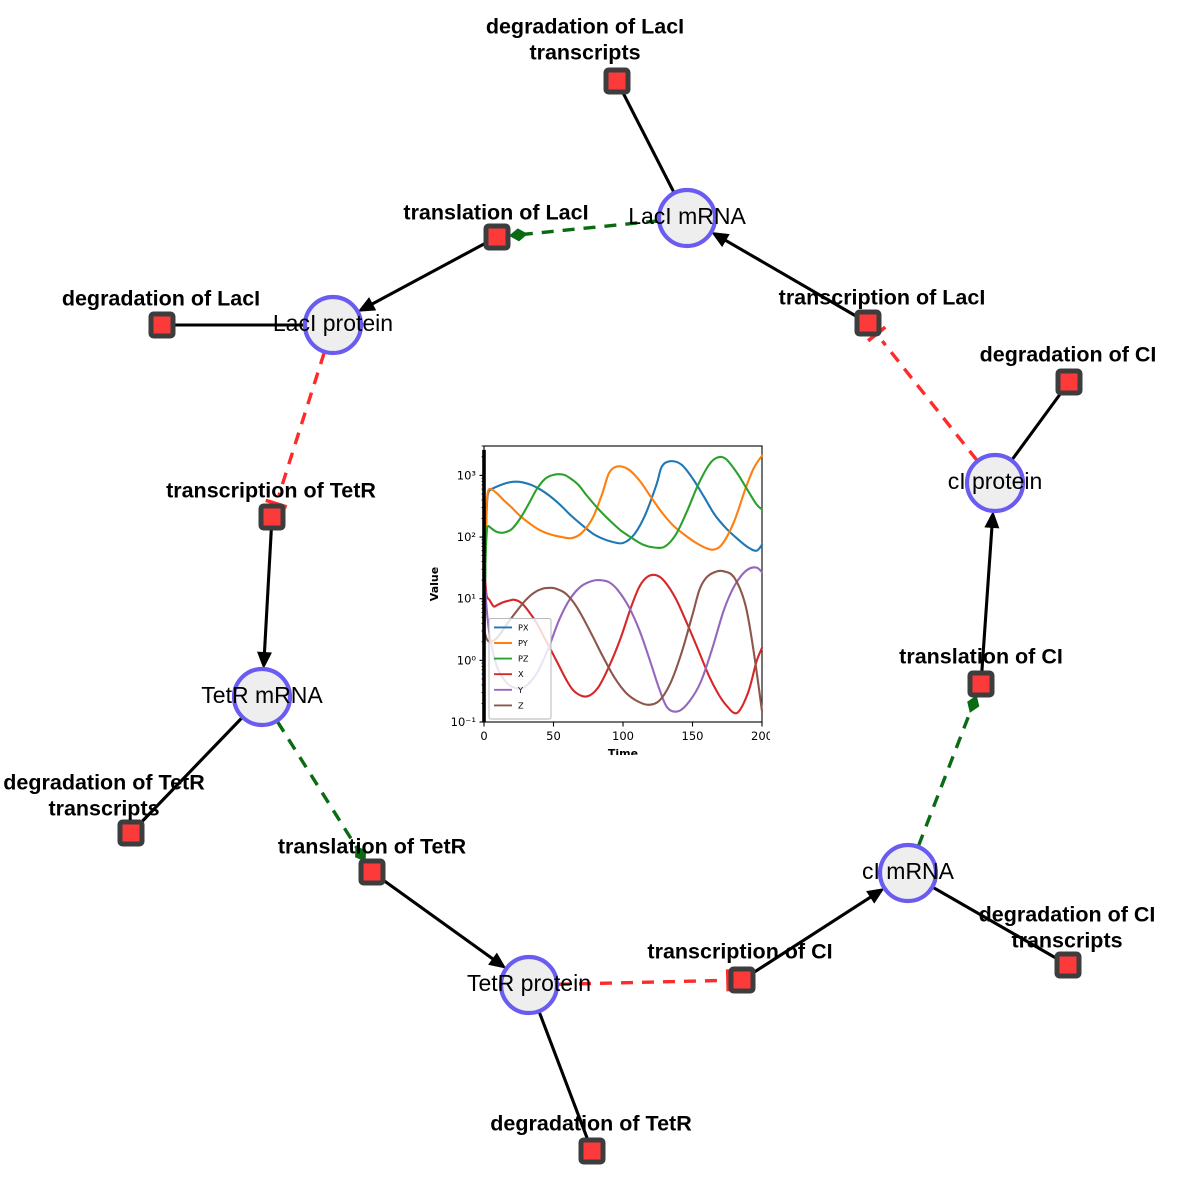 This screenshot has width=1189, height=1200. I want to click on series-PZ, so click(623, 570).